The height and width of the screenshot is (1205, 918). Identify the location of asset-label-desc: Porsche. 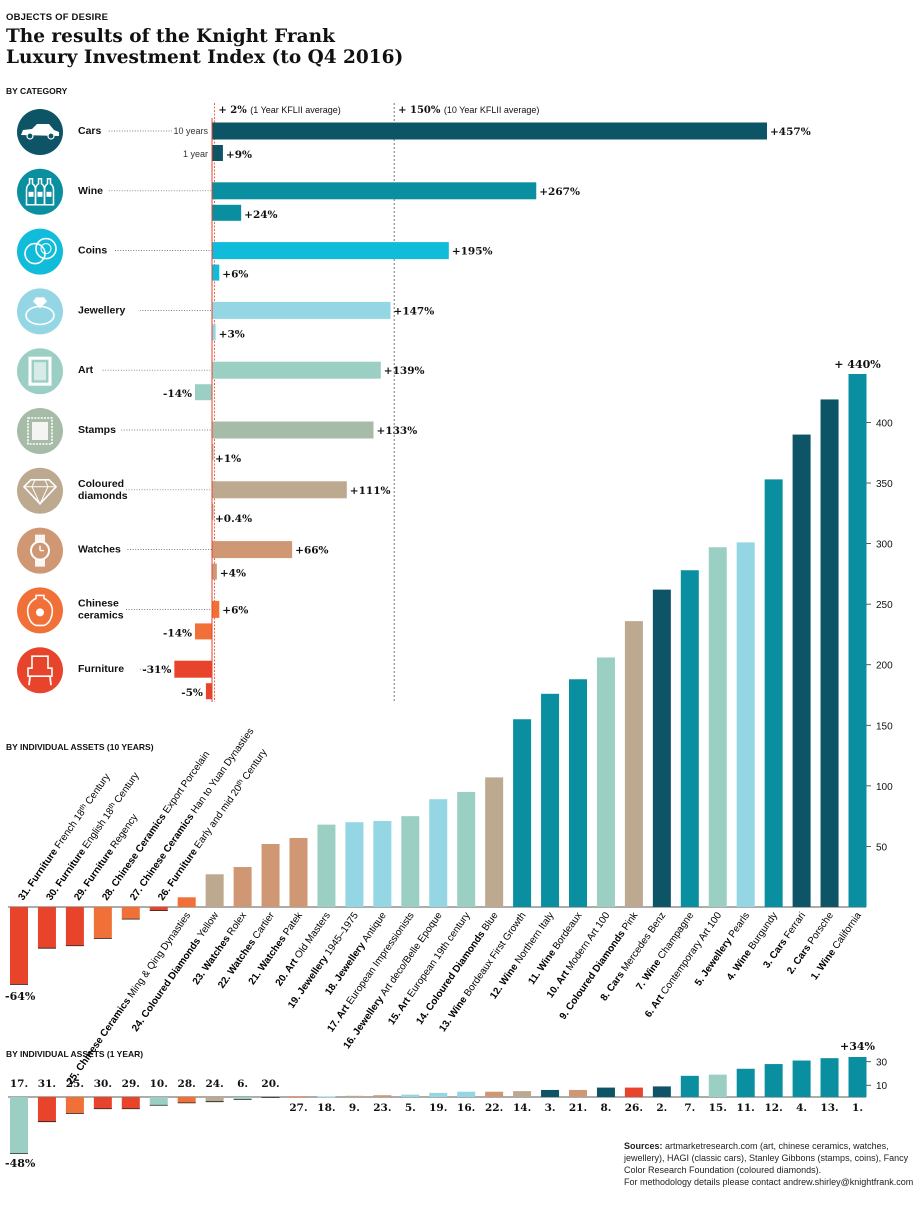
(821, 928).